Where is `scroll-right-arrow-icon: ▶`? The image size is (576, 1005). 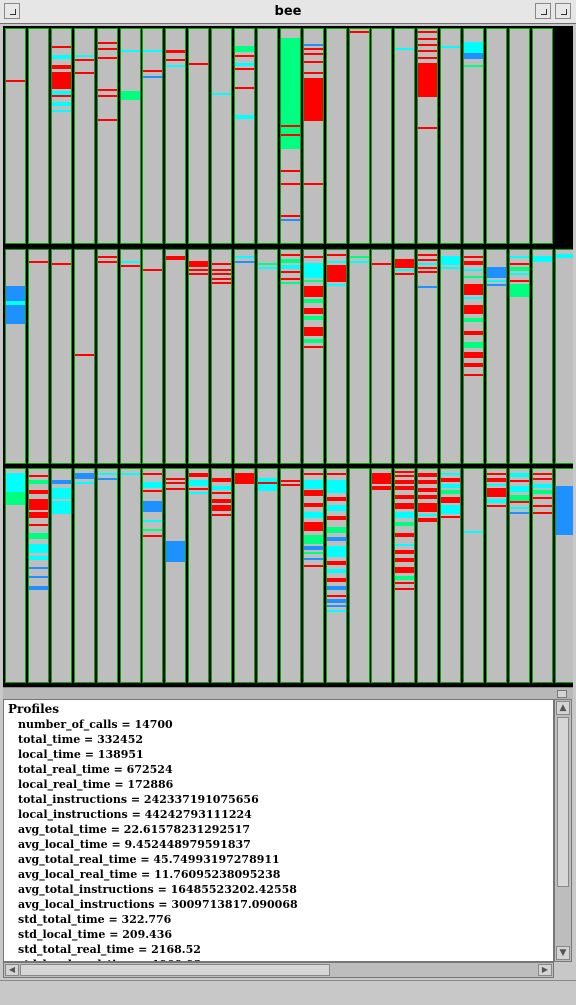
scroll-right-arrow-icon: ▶ is located at coordinates (545, 970).